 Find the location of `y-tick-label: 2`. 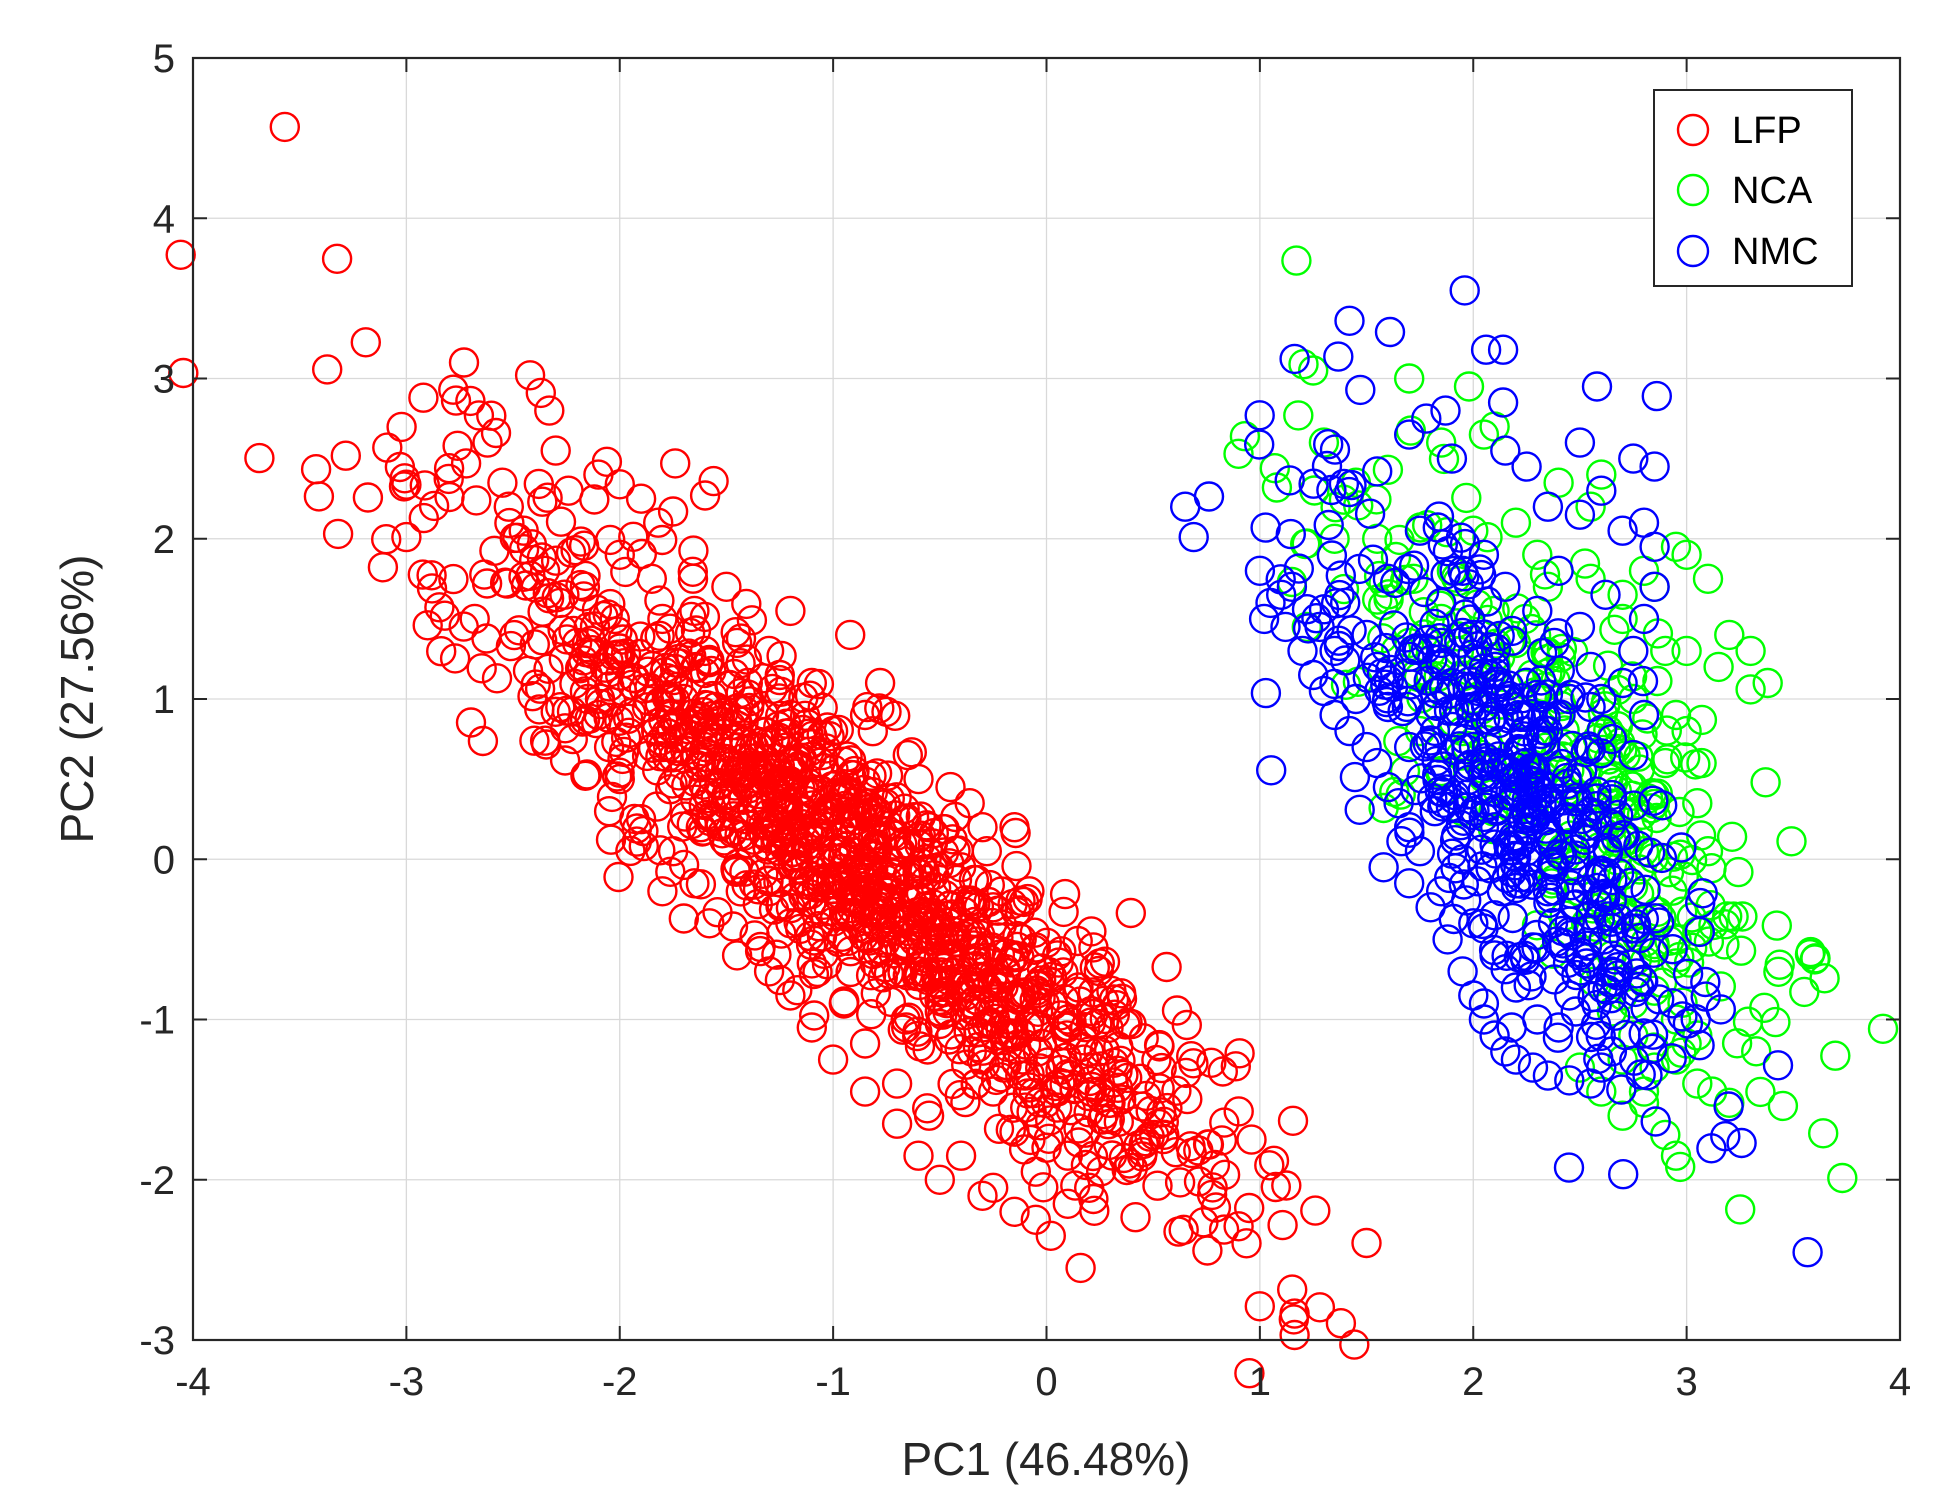

y-tick-label: 2 is located at coordinates (164, 540).